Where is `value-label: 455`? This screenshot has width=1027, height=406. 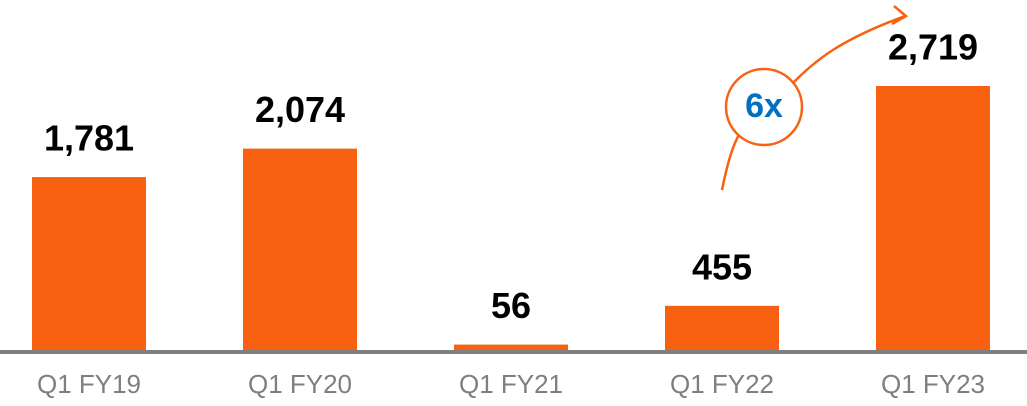
value-label: 455 is located at coordinates (722, 266).